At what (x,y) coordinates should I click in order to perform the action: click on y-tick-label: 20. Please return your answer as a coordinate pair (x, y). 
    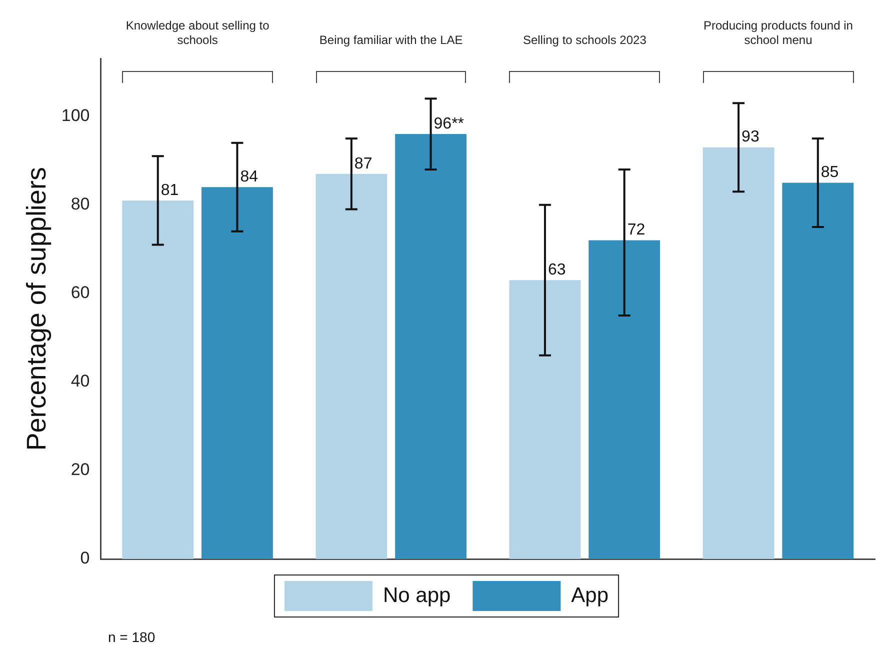
    Looking at the image, I should click on (80, 470).